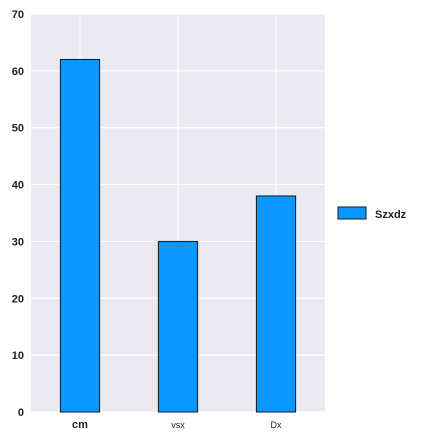 The height and width of the screenshot is (445, 440). What do you see at coordinates (80, 425) in the screenshot?
I see `x-tick-label: cm` at bounding box center [80, 425].